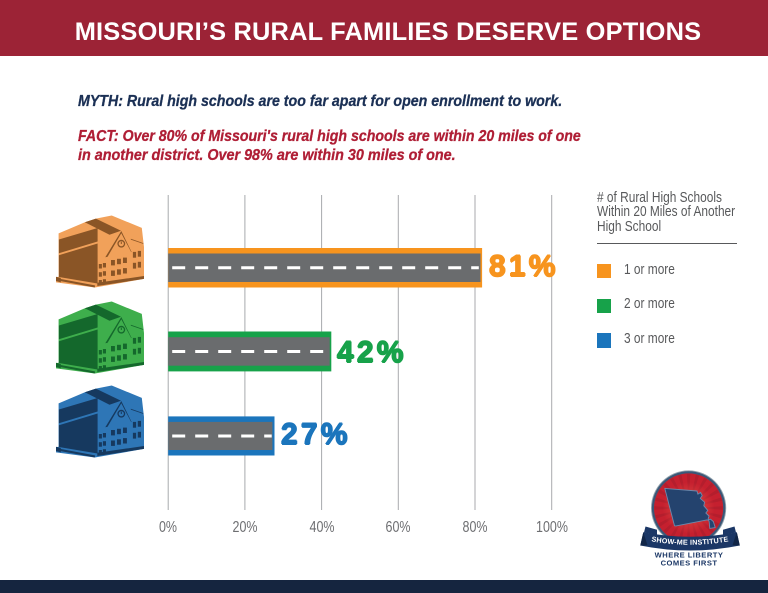  Describe the element at coordinates (690, 540) in the screenshot. I see `svg-text: SHOW-ME INSTITUTE` at that location.